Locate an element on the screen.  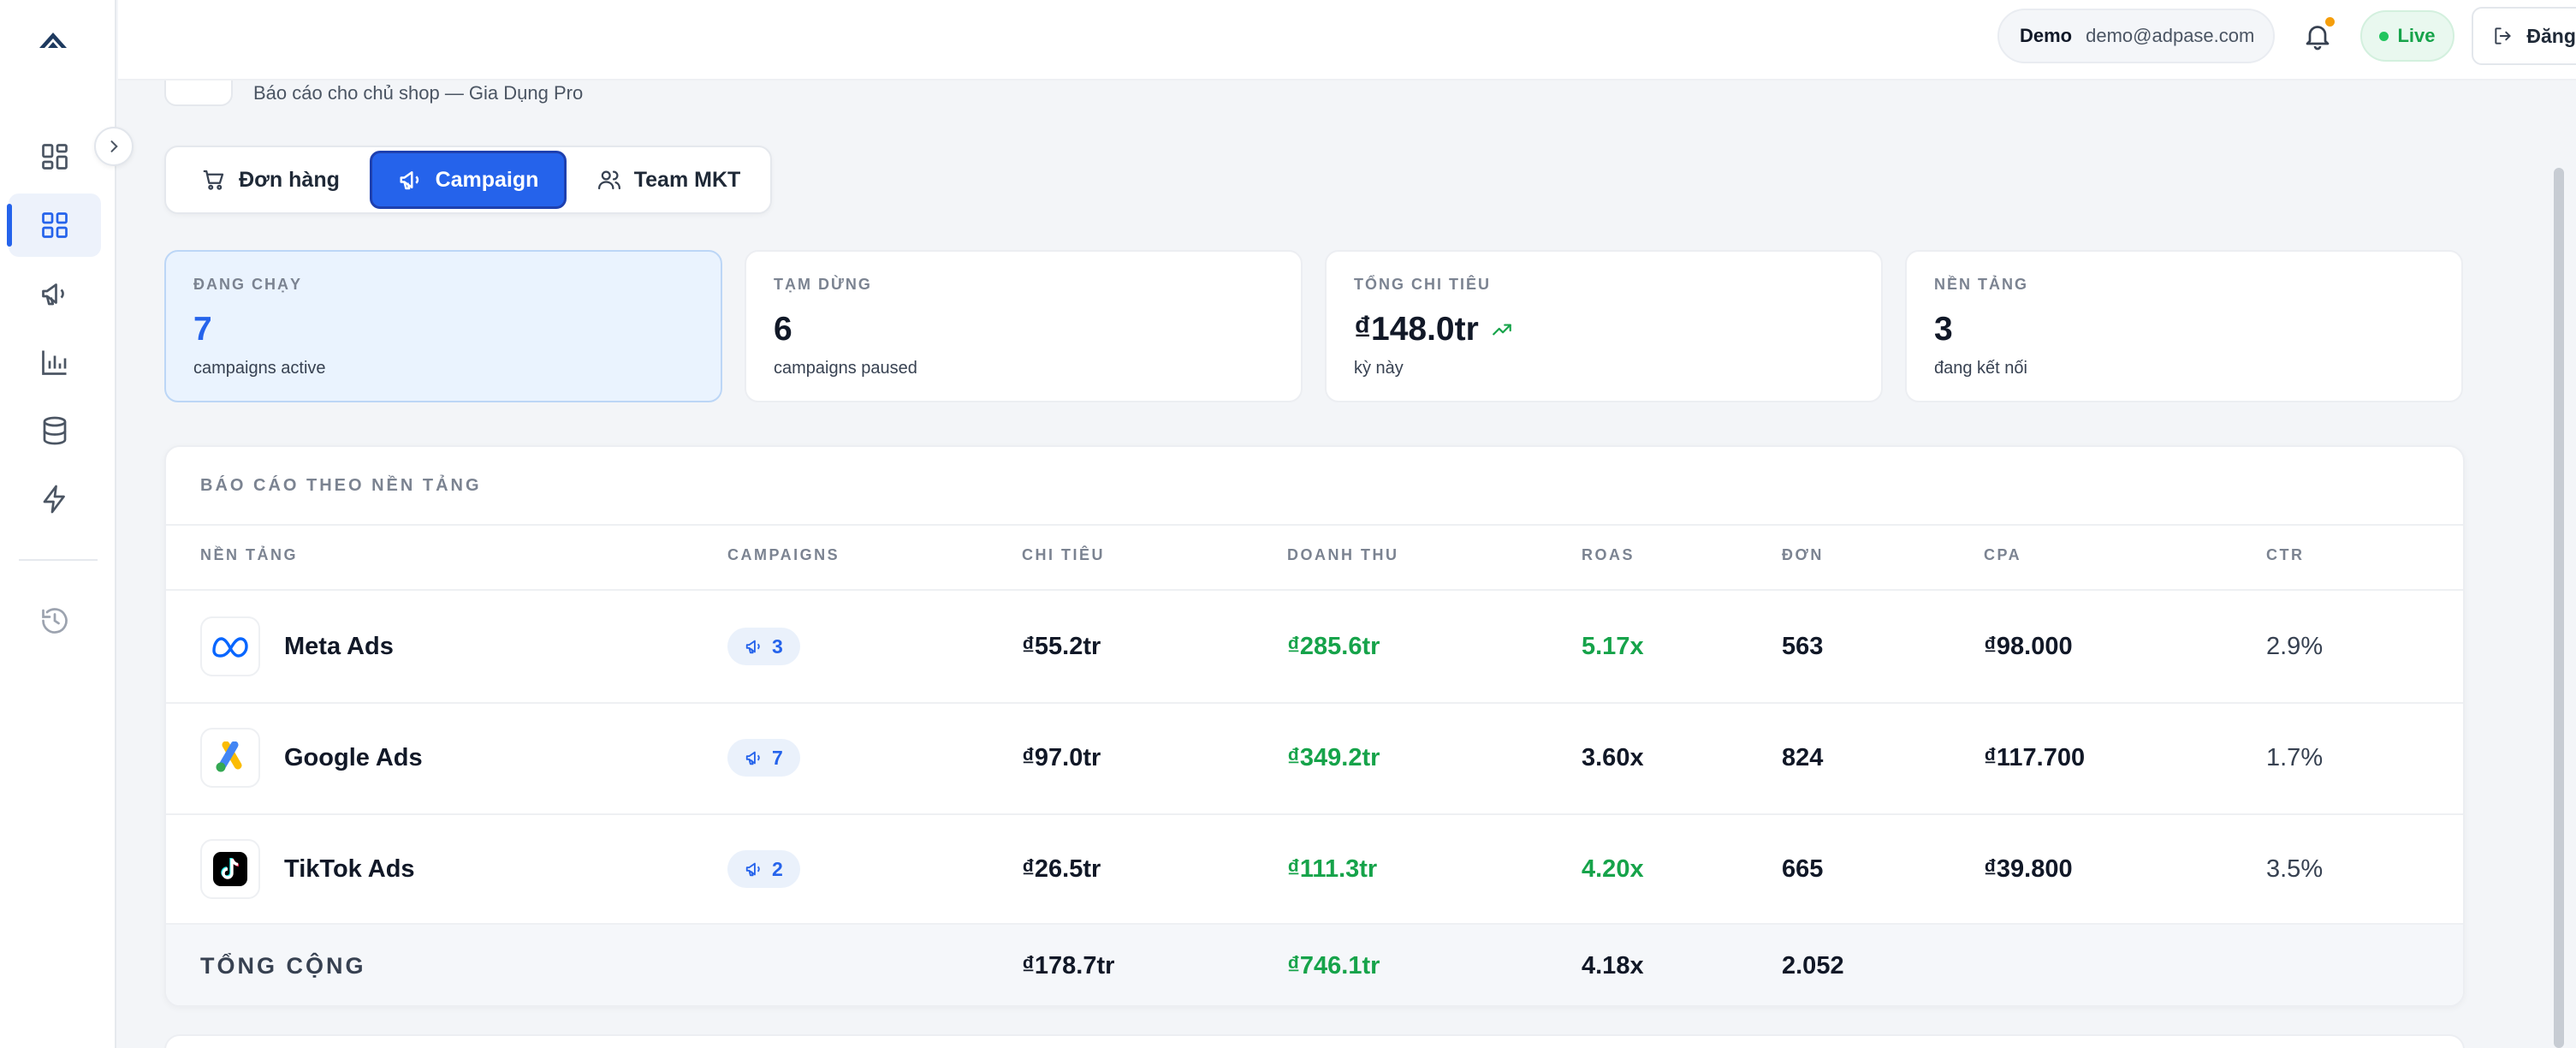
total-revenue-cell: ₫746.1tr is located at coordinates (1333, 965).